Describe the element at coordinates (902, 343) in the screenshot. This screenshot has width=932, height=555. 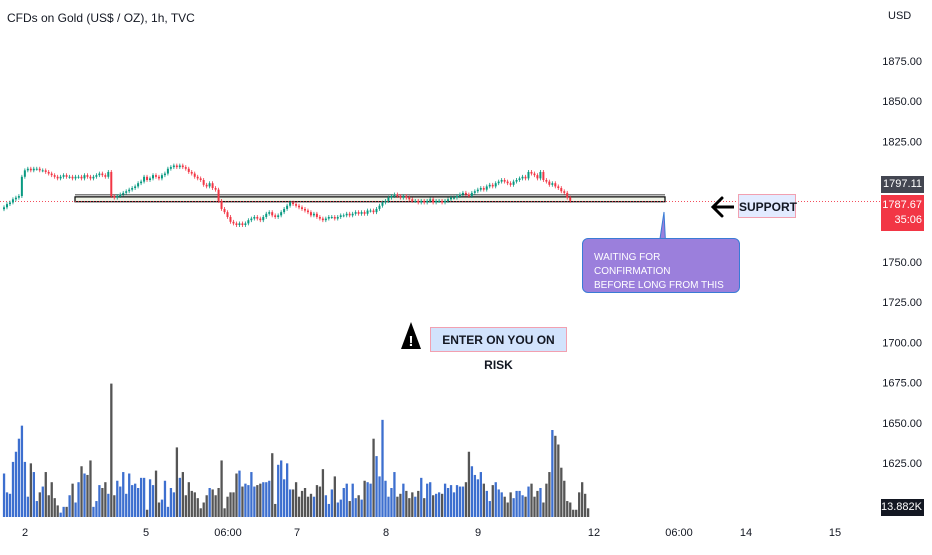
I see `price-axis-label: 1700.00` at that location.